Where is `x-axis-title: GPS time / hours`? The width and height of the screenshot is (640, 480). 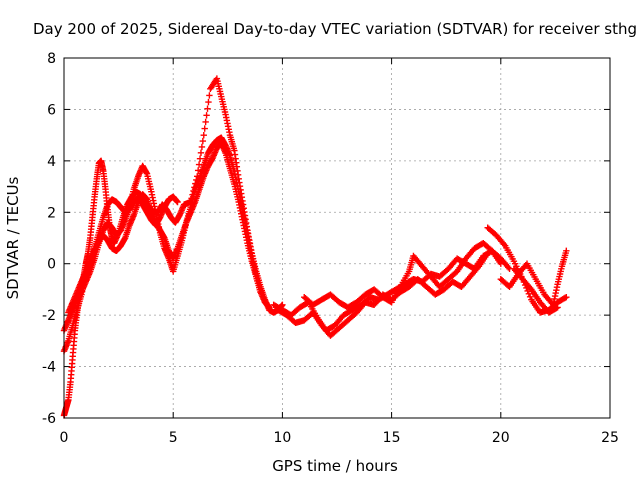
x-axis-title: GPS time / hours is located at coordinates (335, 466).